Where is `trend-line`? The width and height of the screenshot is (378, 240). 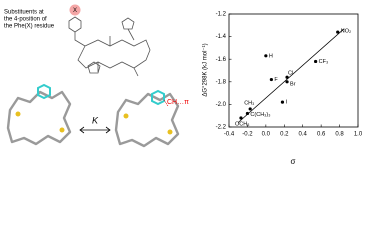
trend-line is located at coordinates (291, 75).